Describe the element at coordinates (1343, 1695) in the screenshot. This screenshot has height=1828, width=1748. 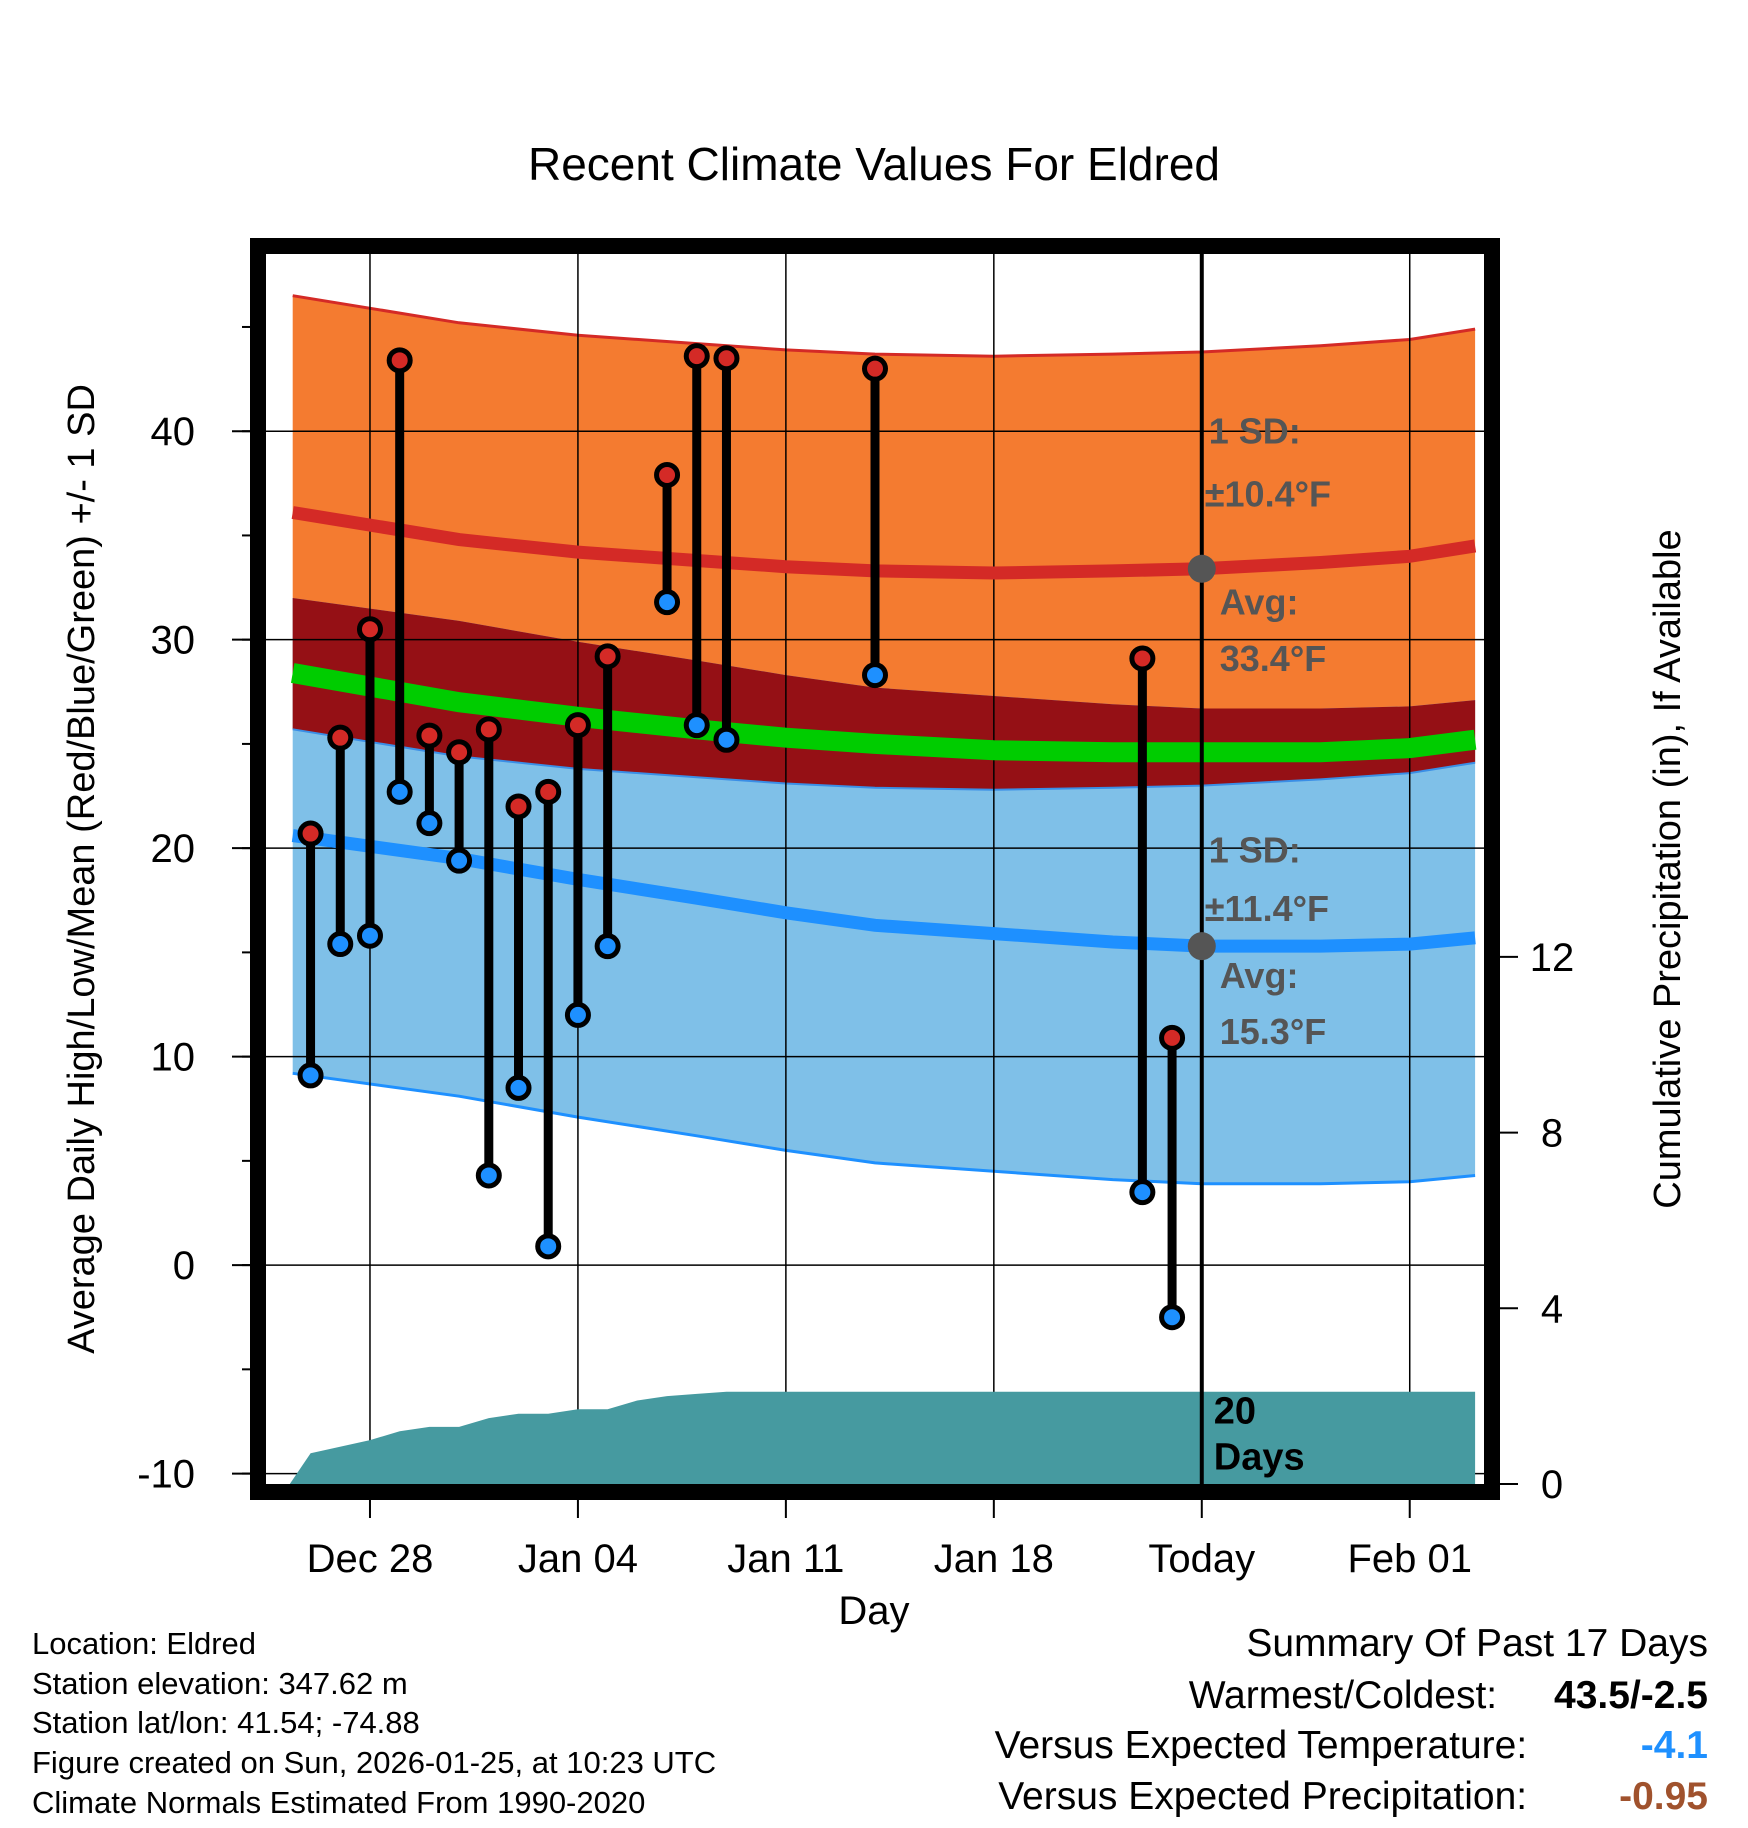
I see `summary-warm-cold-label: Warmest/Coldest:` at that location.